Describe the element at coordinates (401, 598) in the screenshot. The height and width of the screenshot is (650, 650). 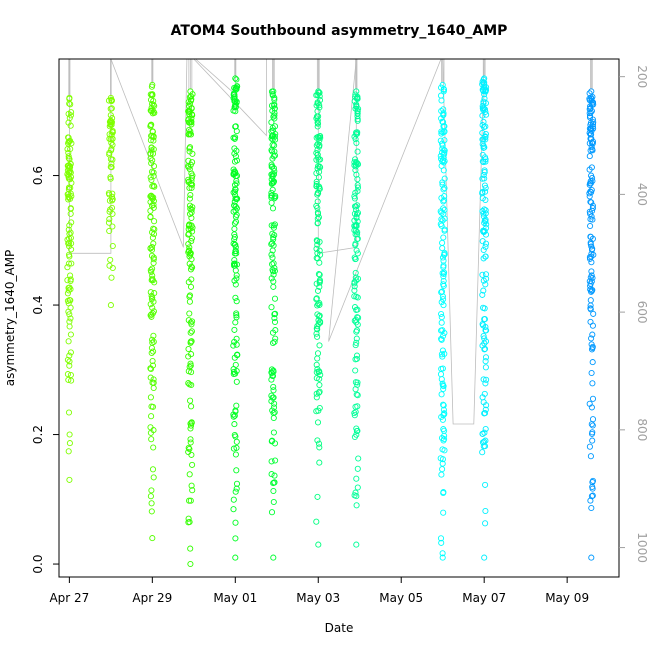
I see `x-tick-label: May 05` at that location.